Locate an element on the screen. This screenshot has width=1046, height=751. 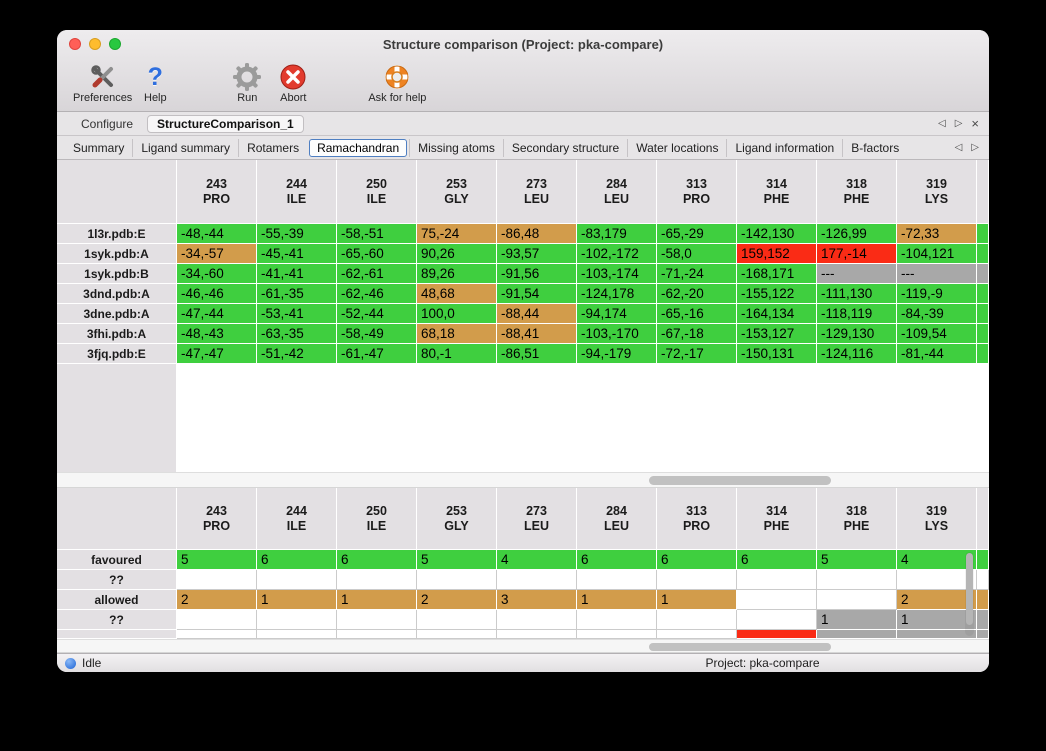
subtab-ramachandran: Ramachandran is located at coordinates (358, 147).